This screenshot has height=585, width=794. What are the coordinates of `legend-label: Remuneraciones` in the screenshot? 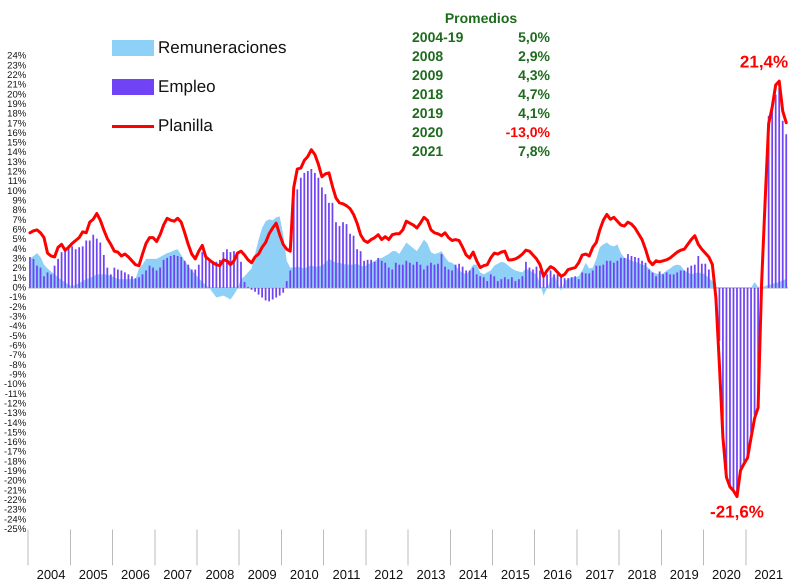 It's located at (222, 48).